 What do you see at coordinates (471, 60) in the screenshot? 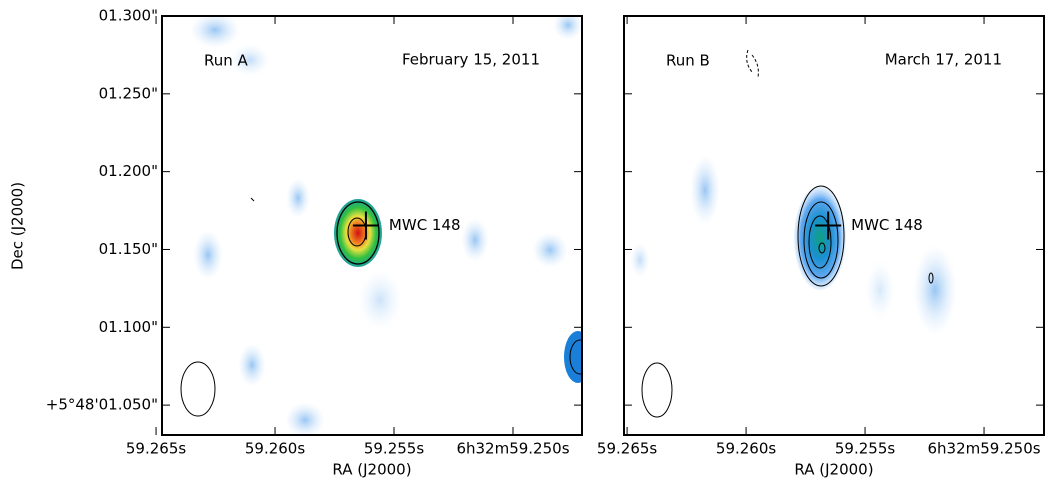
I see `date-label: February 15, 2011` at bounding box center [471, 60].